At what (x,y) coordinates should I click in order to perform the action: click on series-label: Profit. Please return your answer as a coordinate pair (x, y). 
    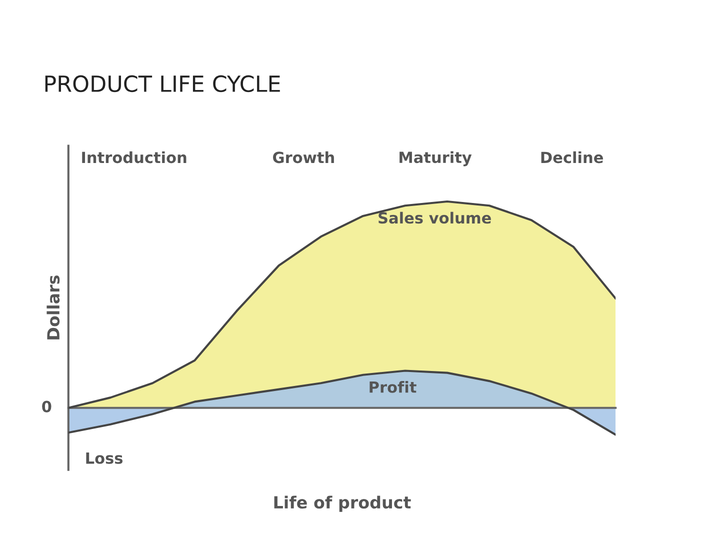
    Looking at the image, I should click on (393, 387).